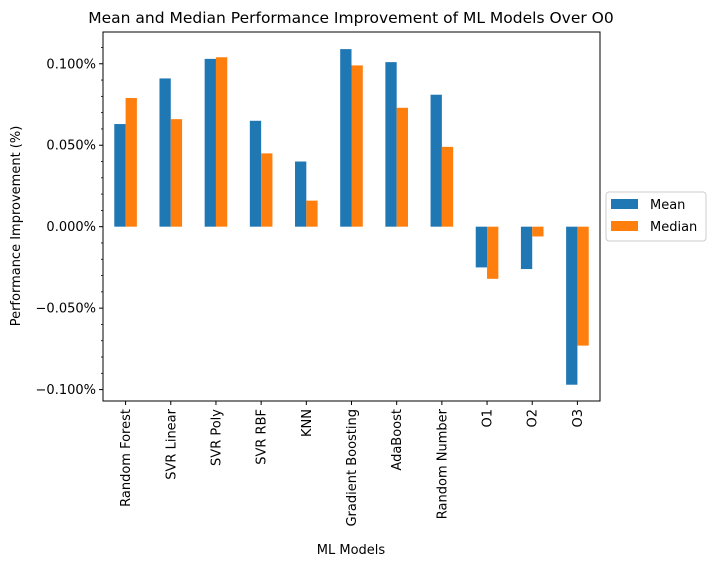 The image size is (717, 566). Describe the element at coordinates (624, 204) in the screenshot. I see `legend-swatch-mean` at that location.